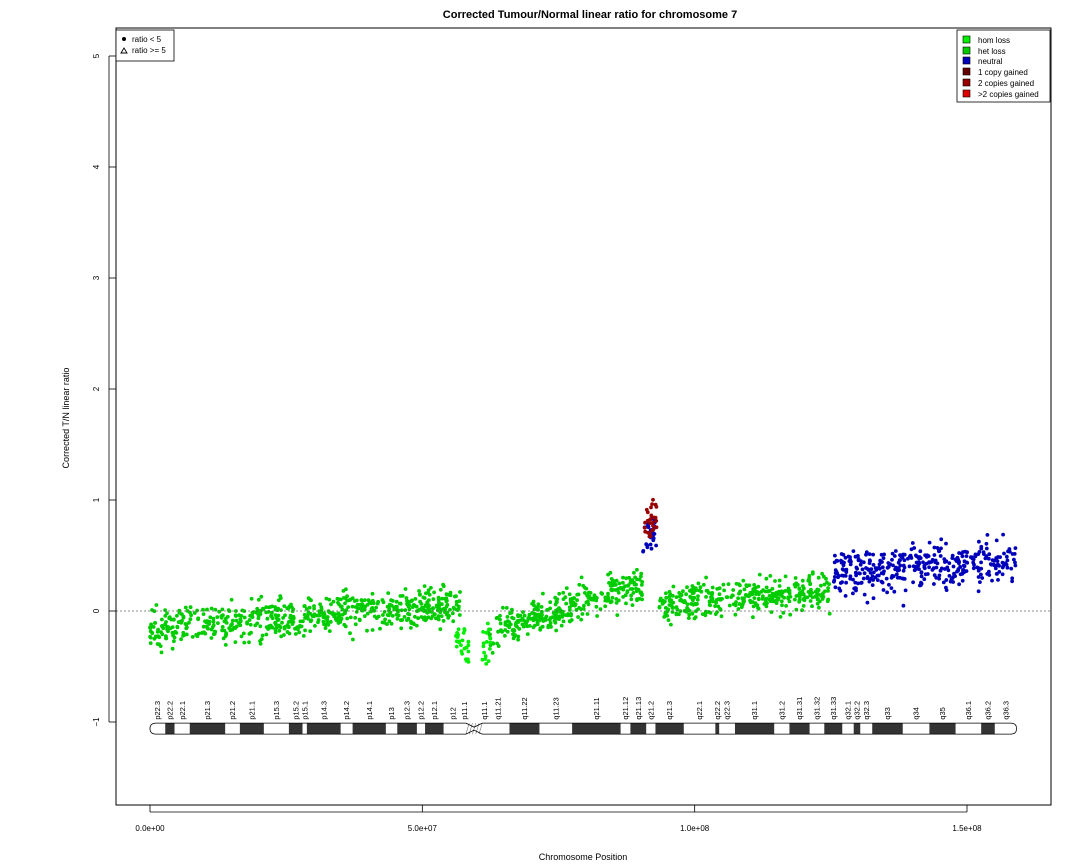 This screenshot has width=1080, height=864. Describe the element at coordinates (833, 729) in the screenshot. I see `cytoband-block` at that location.